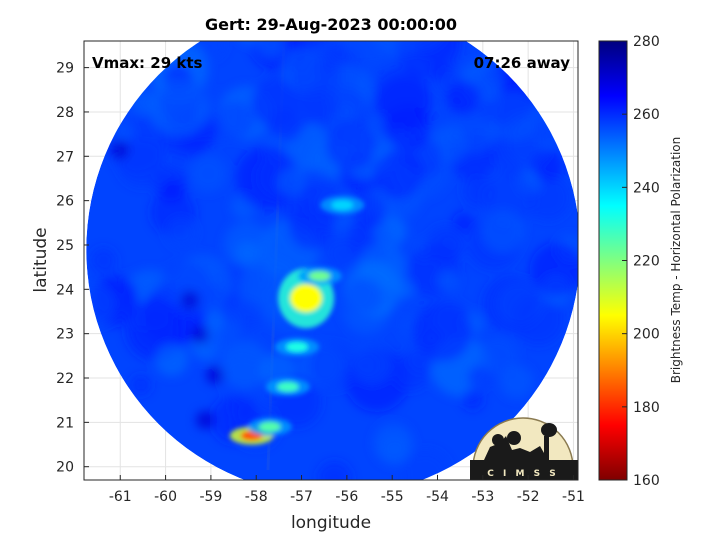 Image resolution: width=720 pixels, height=540 pixels. I want to click on colorbar-tick-label: 240, so click(646, 188).